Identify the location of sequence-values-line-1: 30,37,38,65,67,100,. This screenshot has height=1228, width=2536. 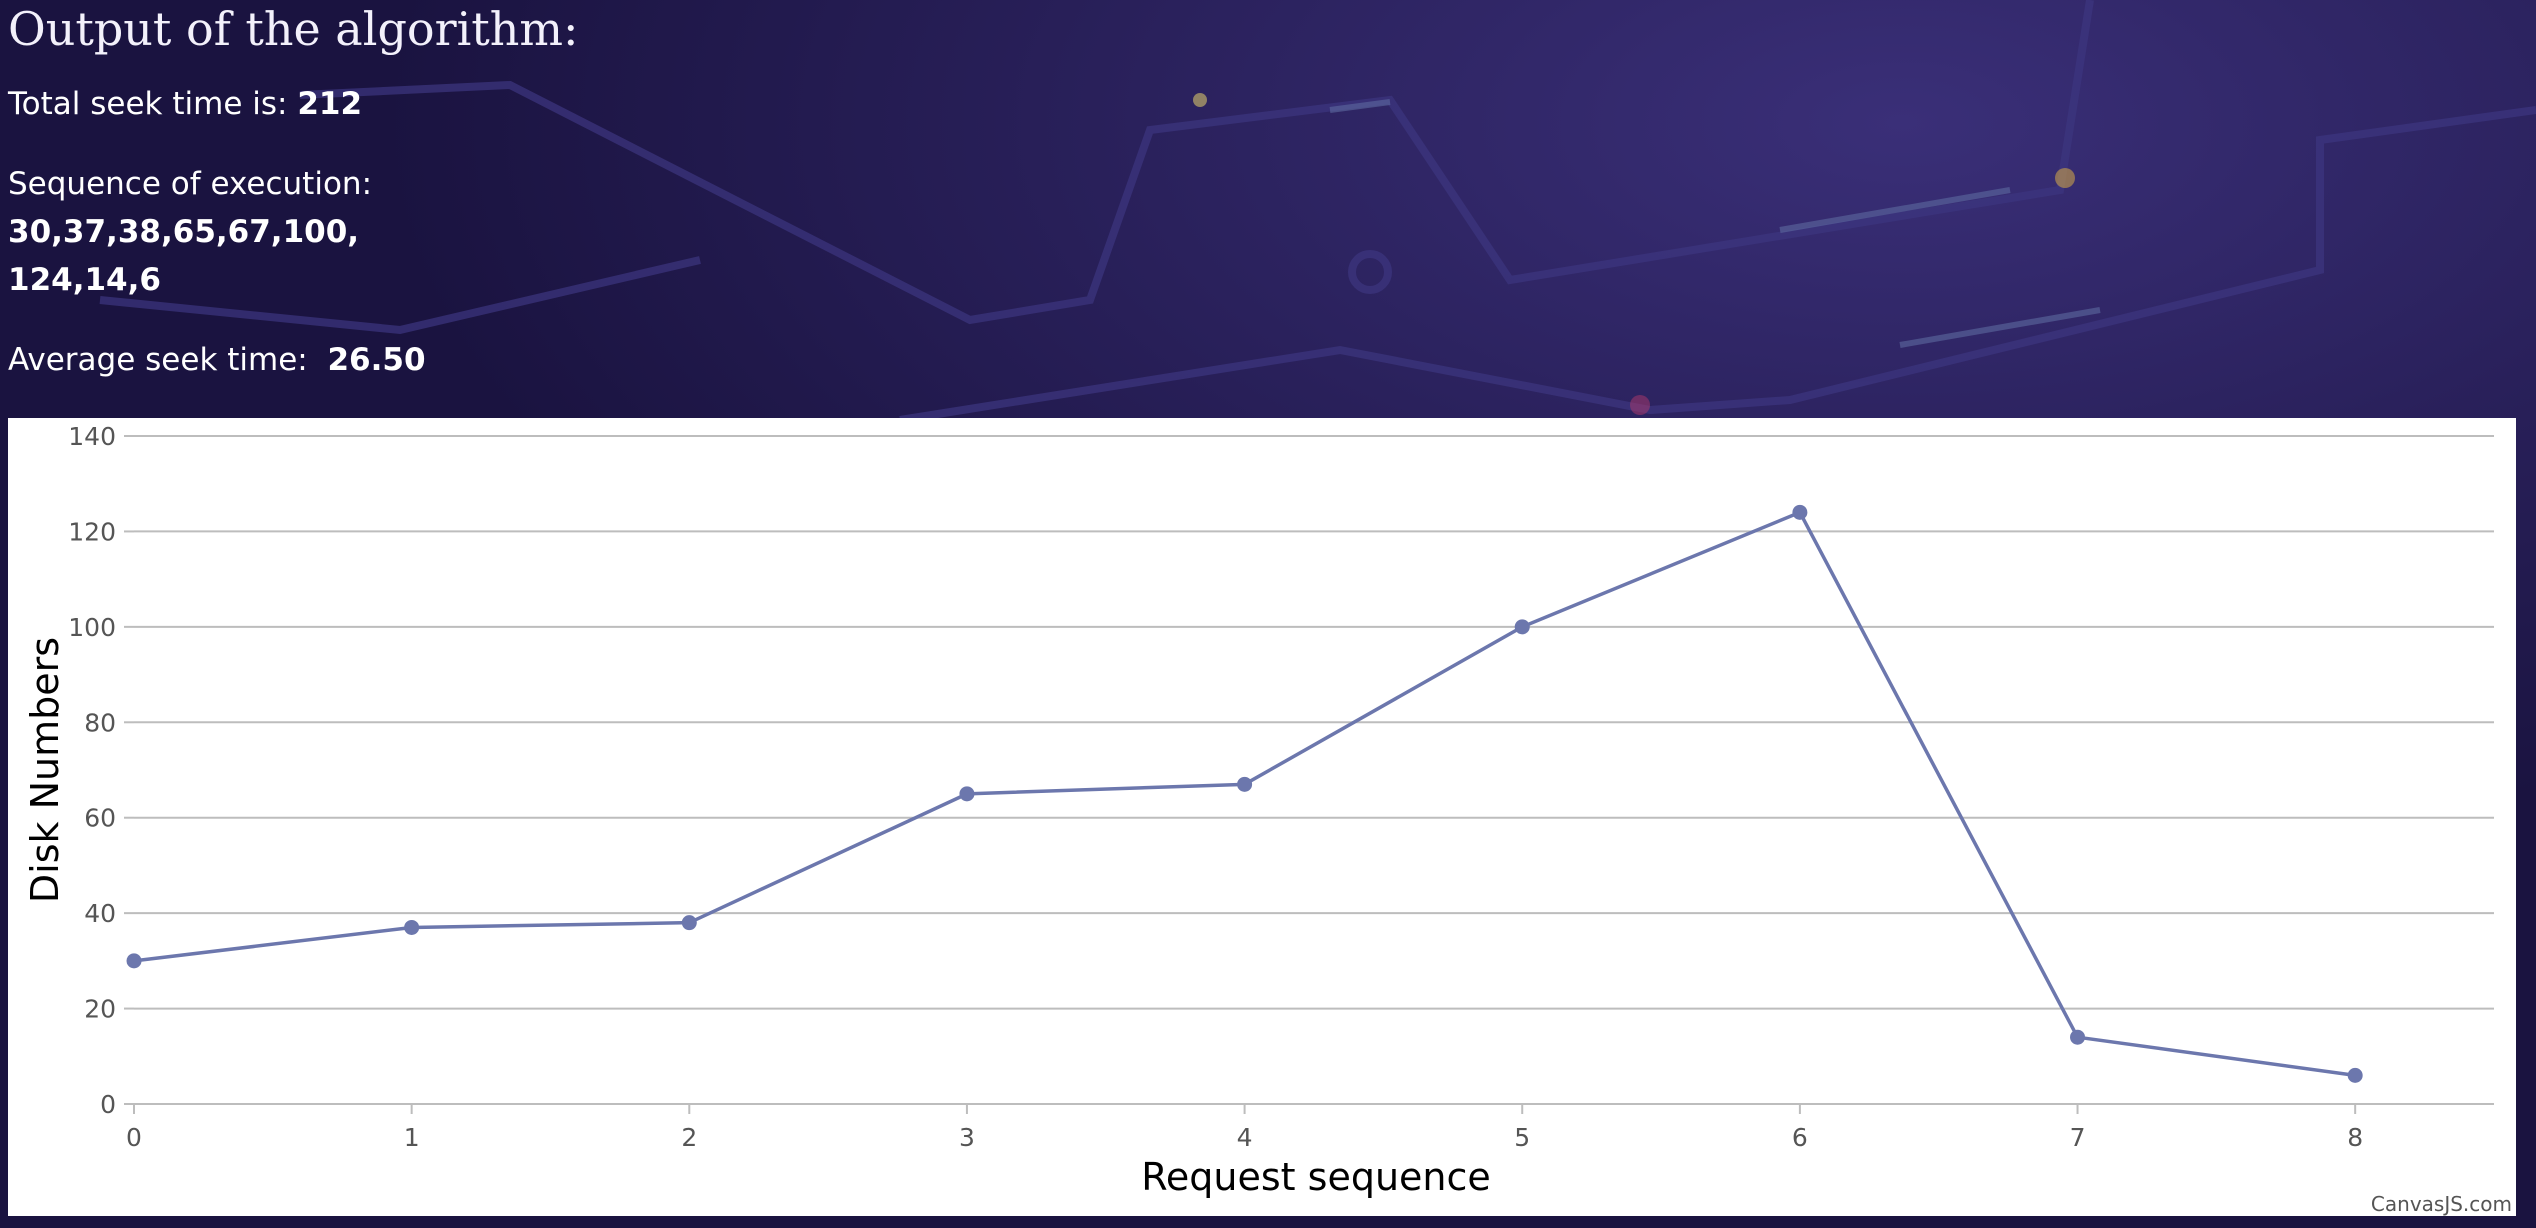
(184, 232).